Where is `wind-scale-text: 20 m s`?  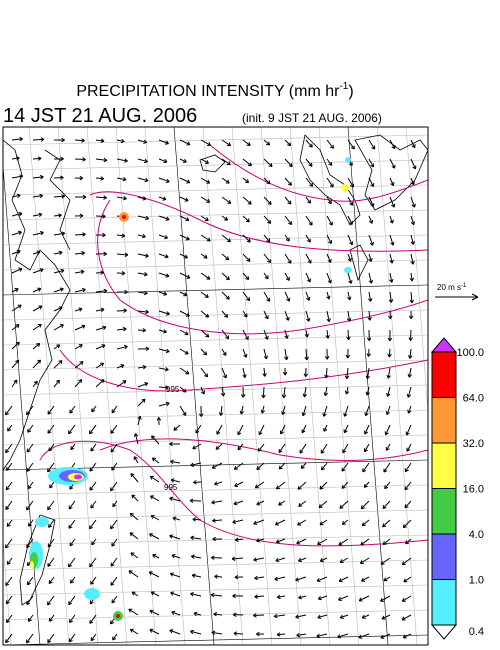
wind-scale-text: 20 m s is located at coordinates (449, 287).